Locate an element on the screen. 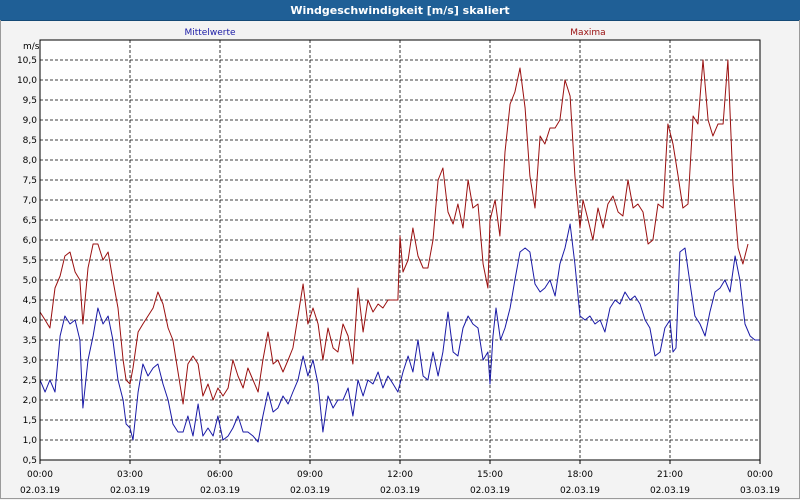  y-tick-label: 3,5 is located at coordinates (30, 341).